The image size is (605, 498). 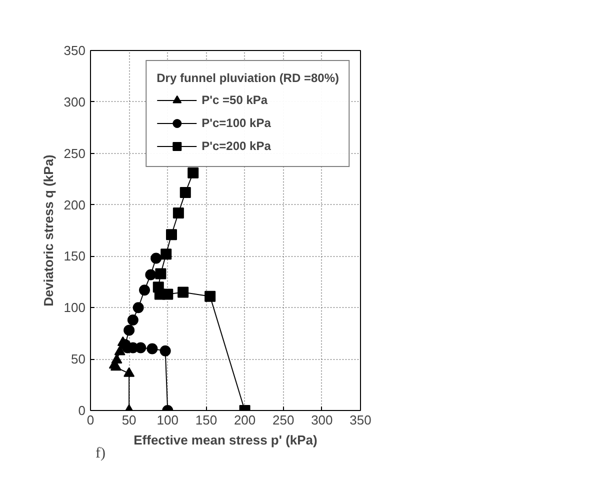 What do you see at coordinates (247, 78) in the screenshot?
I see `legend-title: Dry funnel pluviation (RD =80%)` at bounding box center [247, 78].